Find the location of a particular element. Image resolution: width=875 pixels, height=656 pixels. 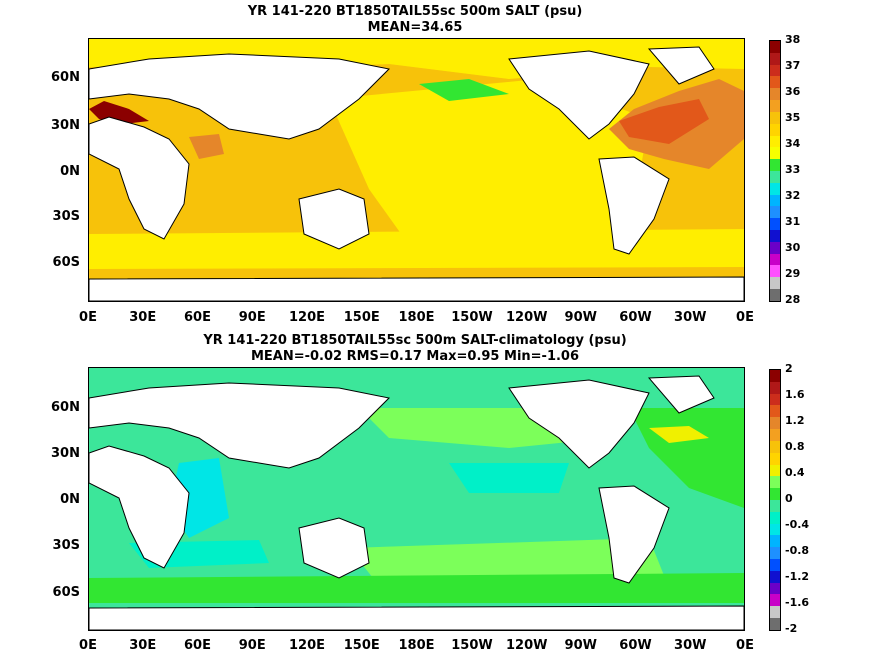

colorbar-label: -0.8 is located at coordinates (797, 550).